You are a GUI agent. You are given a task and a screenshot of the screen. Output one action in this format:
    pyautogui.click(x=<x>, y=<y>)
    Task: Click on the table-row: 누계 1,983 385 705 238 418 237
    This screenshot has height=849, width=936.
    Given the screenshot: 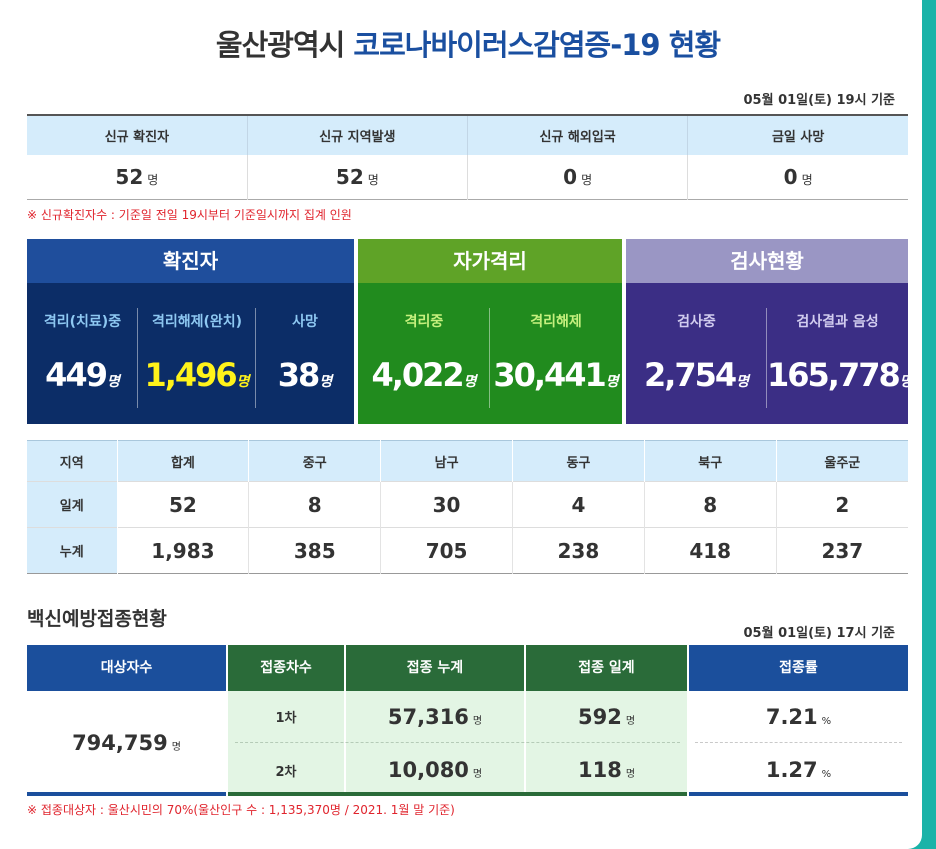 What is the action you would take?
    pyautogui.click(x=467, y=550)
    